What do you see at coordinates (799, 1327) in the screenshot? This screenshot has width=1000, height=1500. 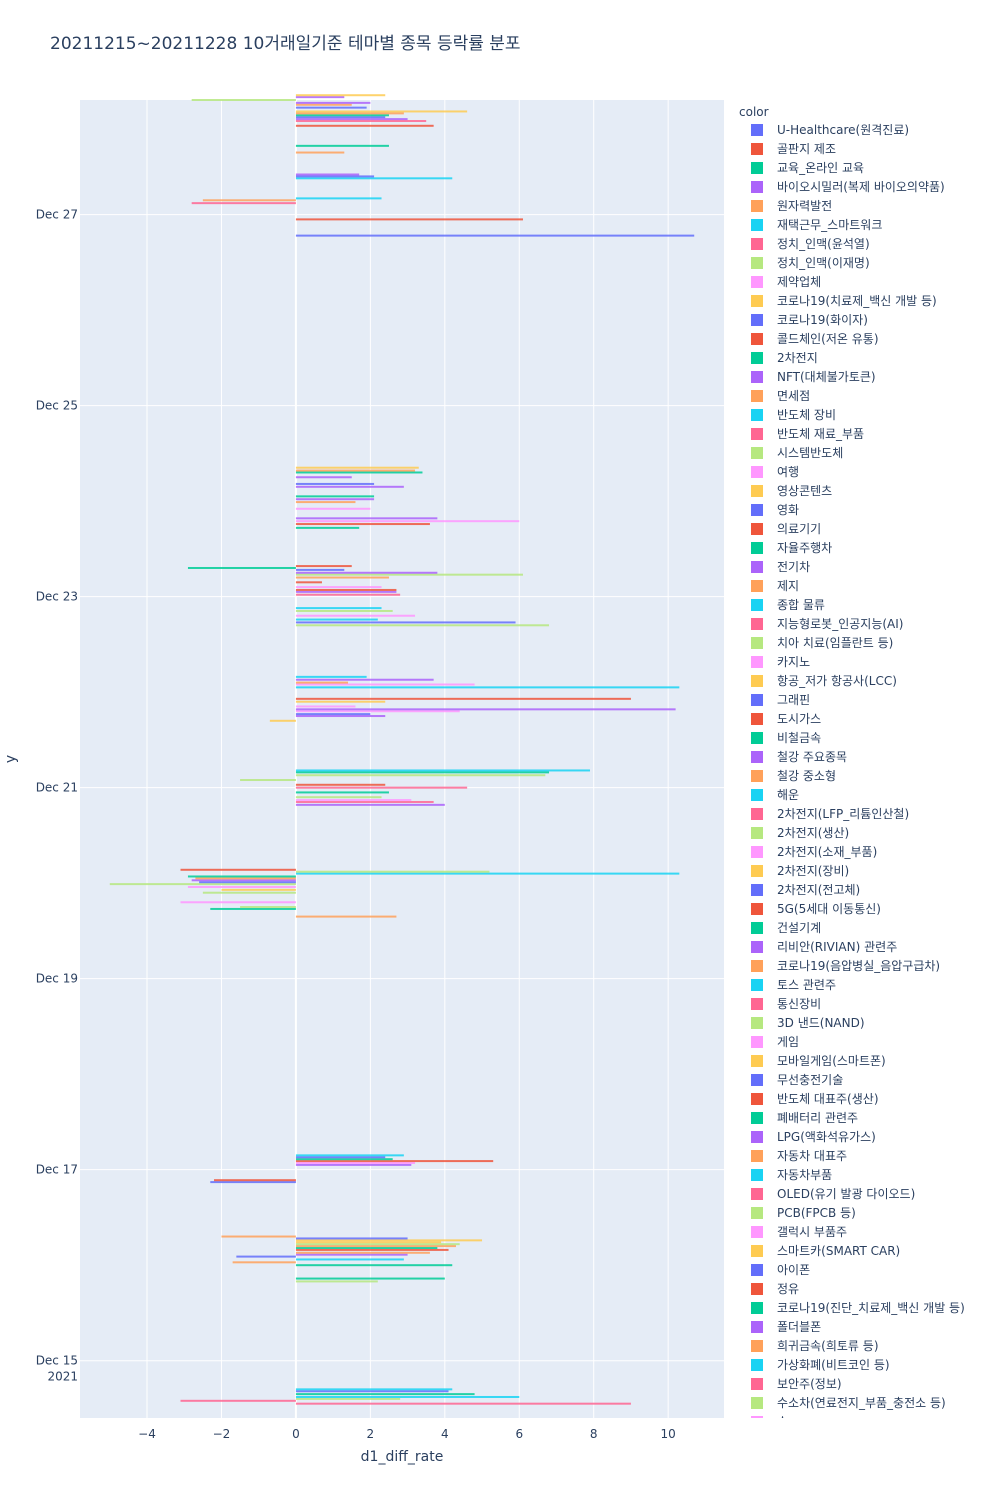 I see `legend-item-label: 폴더블폰` at bounding box center [799, 1327].